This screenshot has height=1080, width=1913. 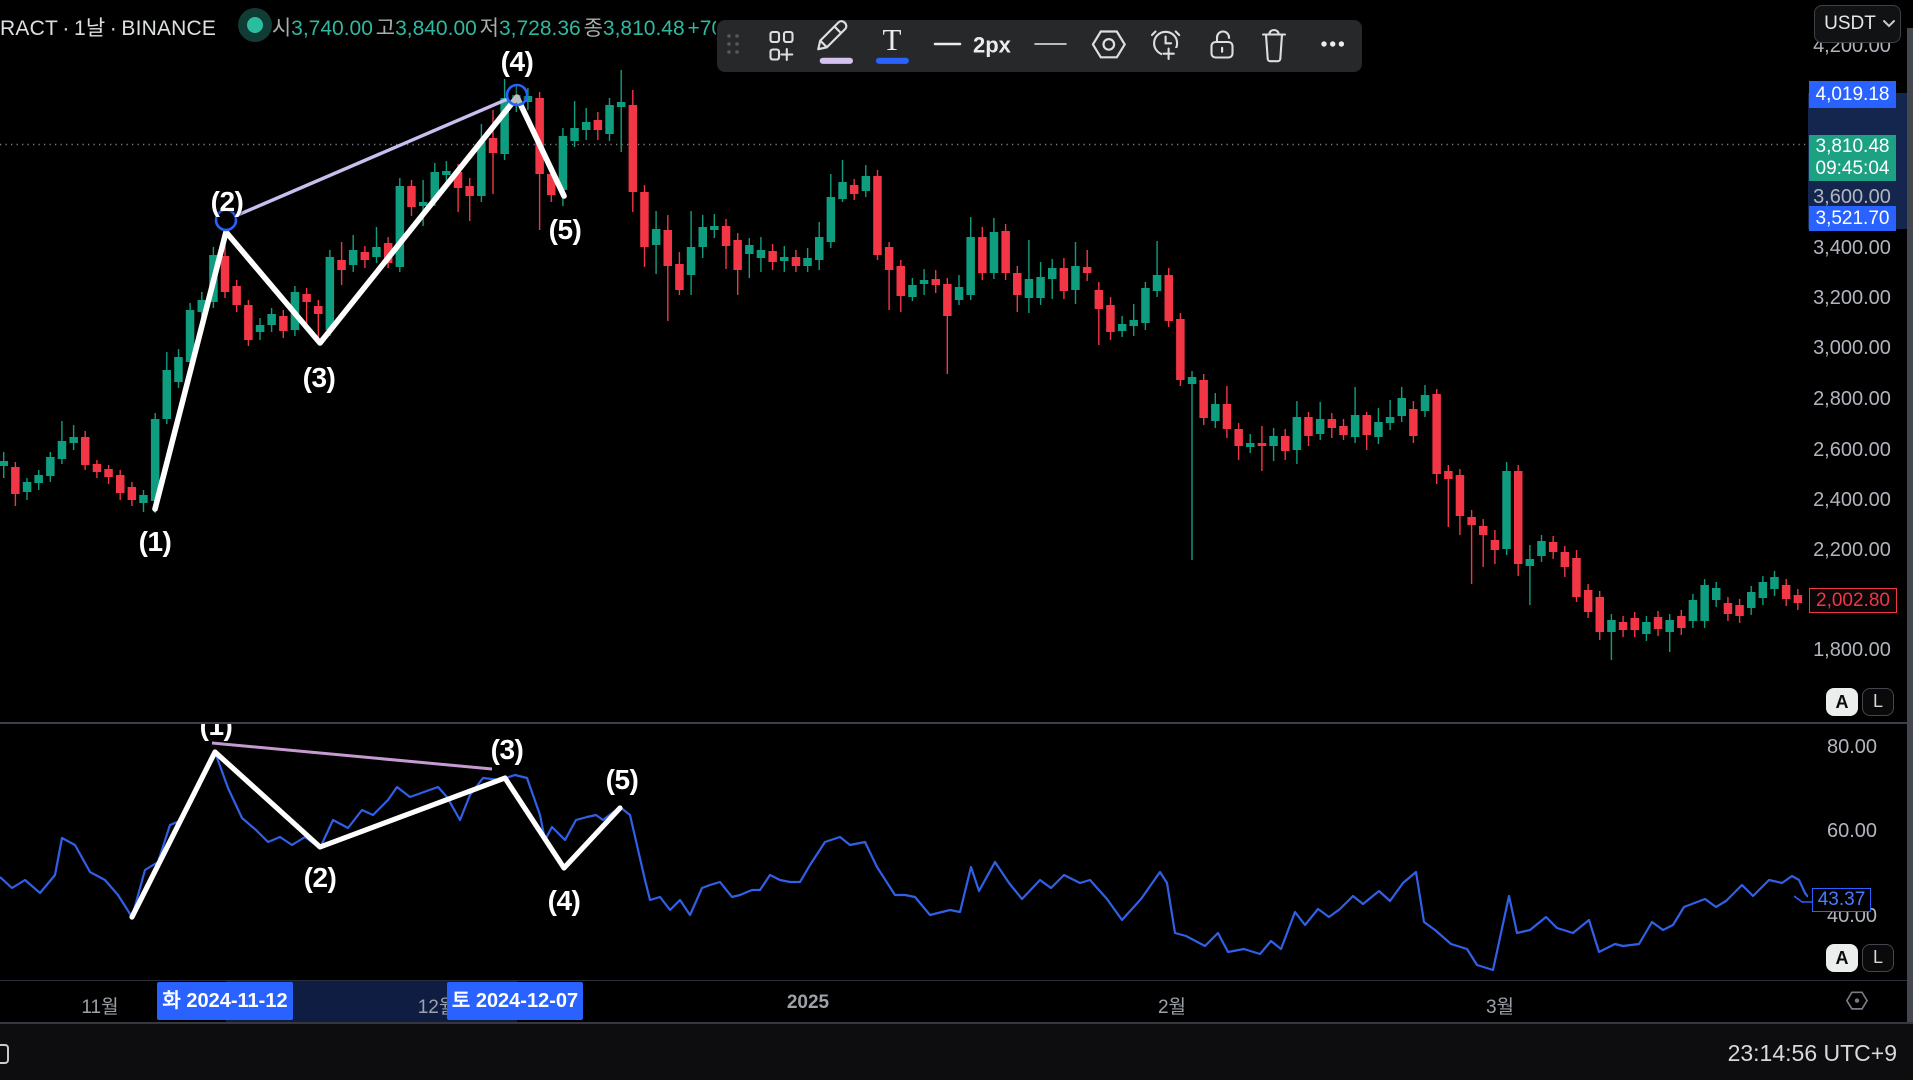 What do you see at coordinates (992, 45) in the screenshot?
I see `svg-text: 2px` at bounding box center [992, 45].